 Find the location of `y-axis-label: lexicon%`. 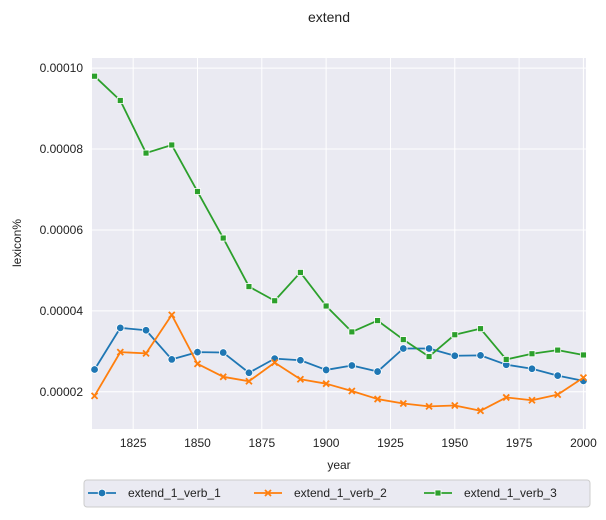

y-axis-label: lexicon% is located at coordinates (17, 243).